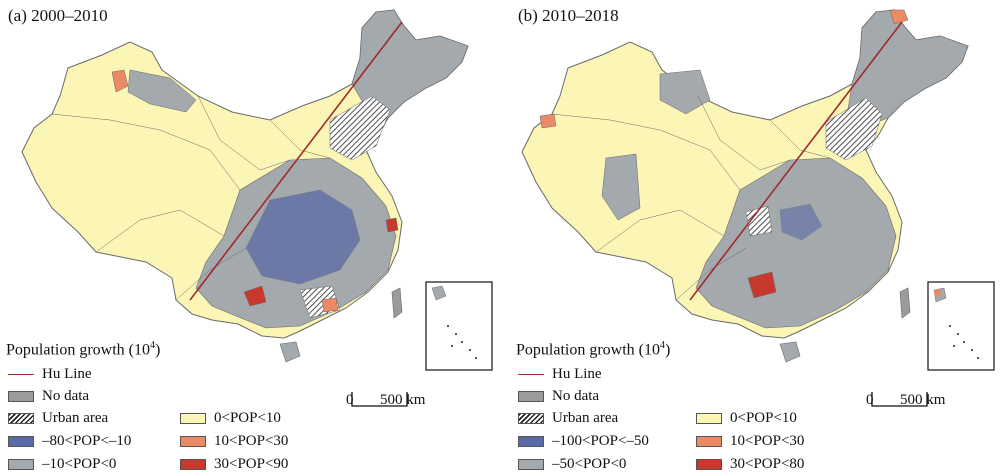 This screenshot has height=476, width=1000. Describe the element at coordinates (572, 464) in the screenshot. I see `legend-class-2: –50<POP<0` at that location.